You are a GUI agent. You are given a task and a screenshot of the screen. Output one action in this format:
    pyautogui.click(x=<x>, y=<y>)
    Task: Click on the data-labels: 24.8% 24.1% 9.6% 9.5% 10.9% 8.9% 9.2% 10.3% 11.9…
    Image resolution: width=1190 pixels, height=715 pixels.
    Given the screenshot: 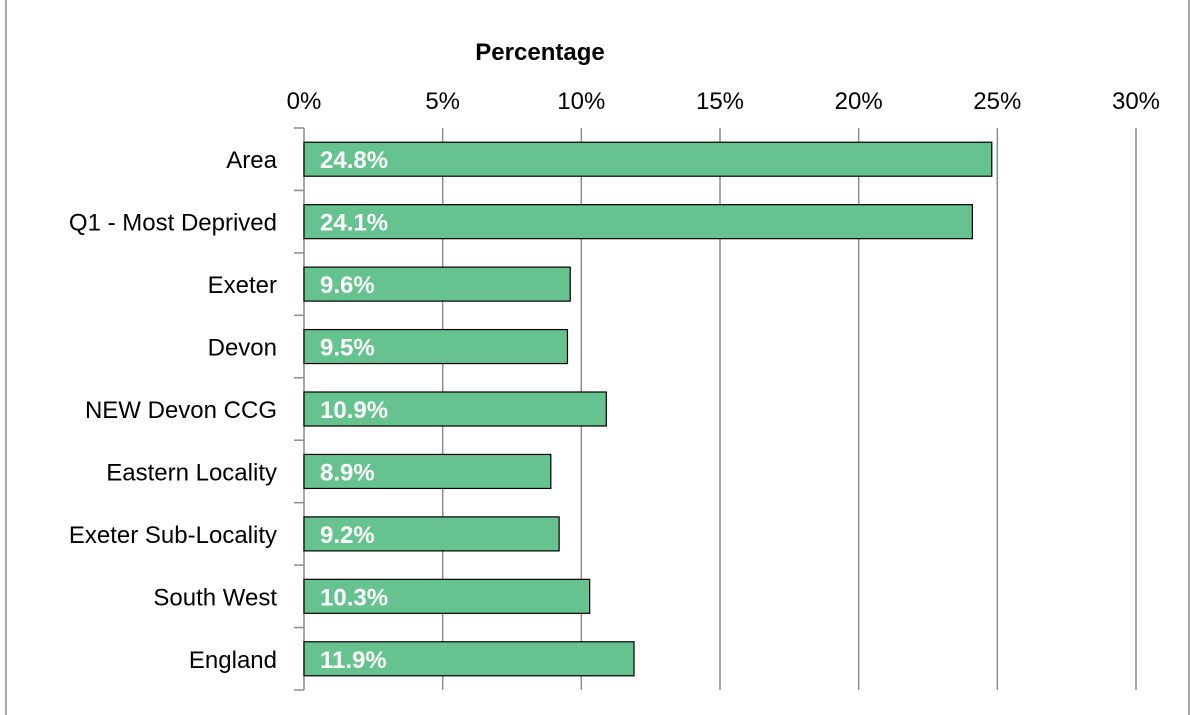 What is the action you would take?
    pyautogui.click(x=354, y=410)
    